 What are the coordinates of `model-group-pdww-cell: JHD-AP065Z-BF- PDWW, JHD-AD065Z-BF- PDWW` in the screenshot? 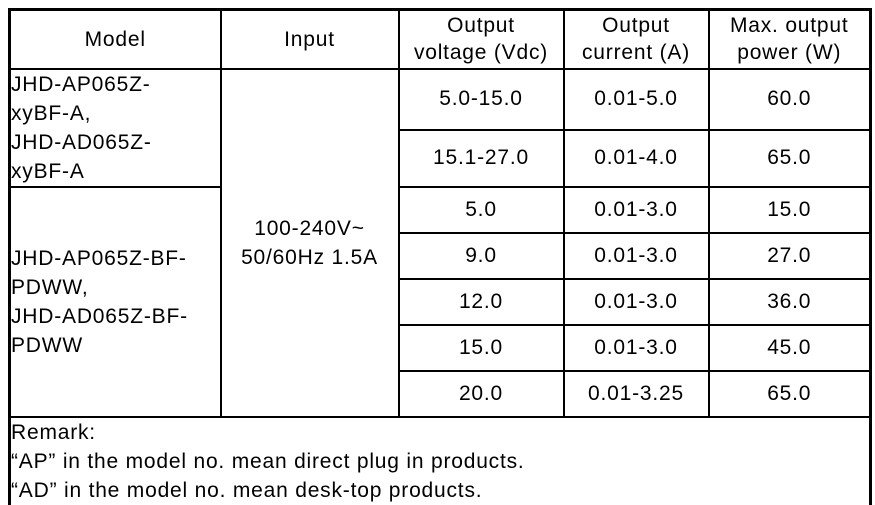 It's located at (115, 301).